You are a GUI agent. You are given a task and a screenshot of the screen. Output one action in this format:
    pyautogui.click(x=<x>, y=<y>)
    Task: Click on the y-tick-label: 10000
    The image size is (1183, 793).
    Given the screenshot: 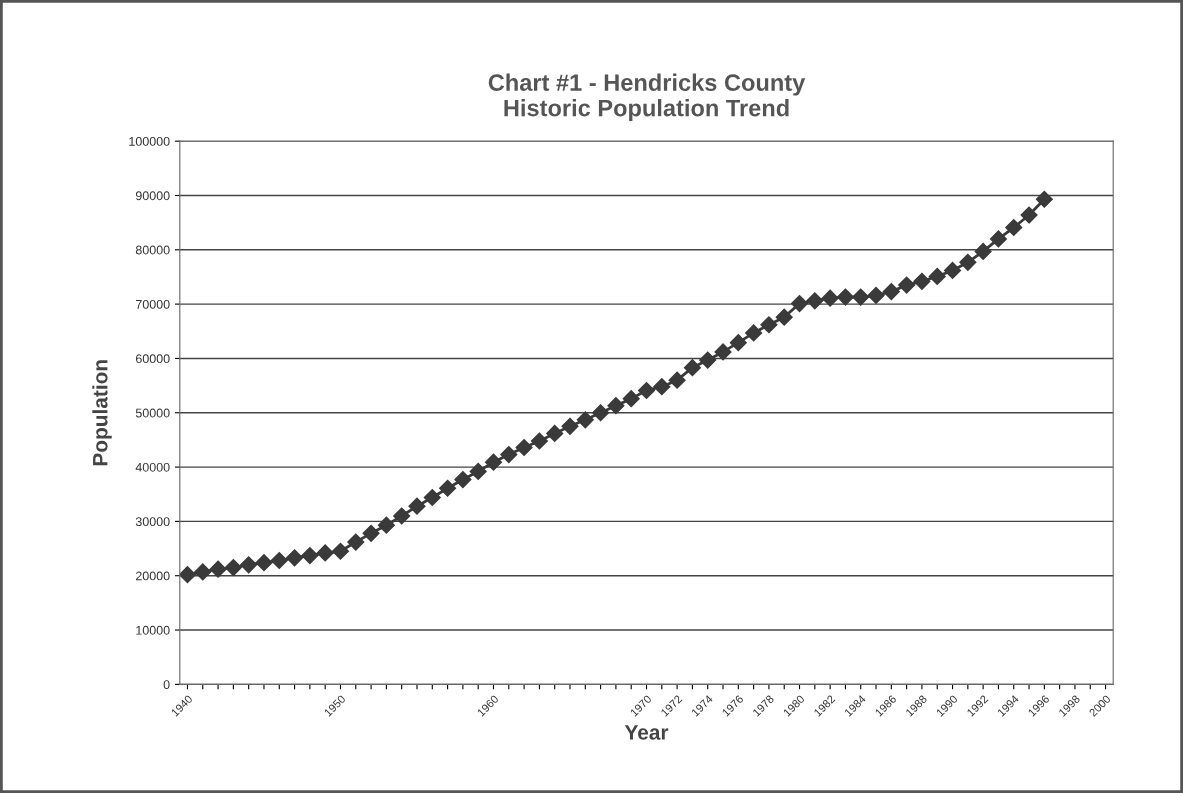 What is the action you would take?
    pyautogui.click(x=153, y=630)
    